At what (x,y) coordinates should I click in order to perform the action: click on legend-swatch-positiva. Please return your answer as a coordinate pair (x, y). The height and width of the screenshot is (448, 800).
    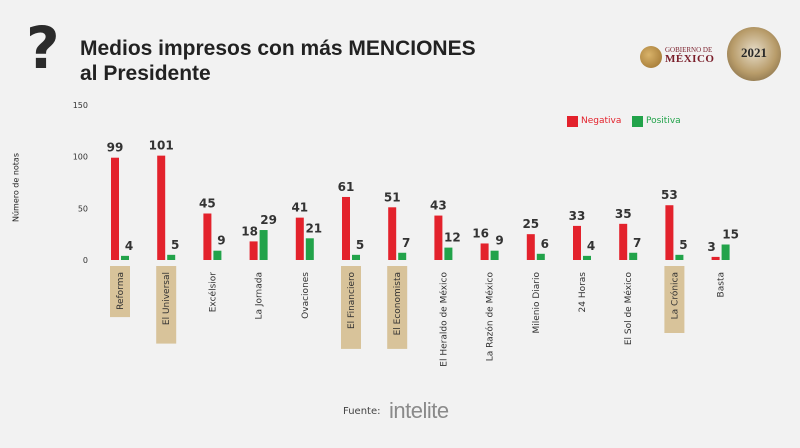
    Looking at the image, I should click on (637, 121).